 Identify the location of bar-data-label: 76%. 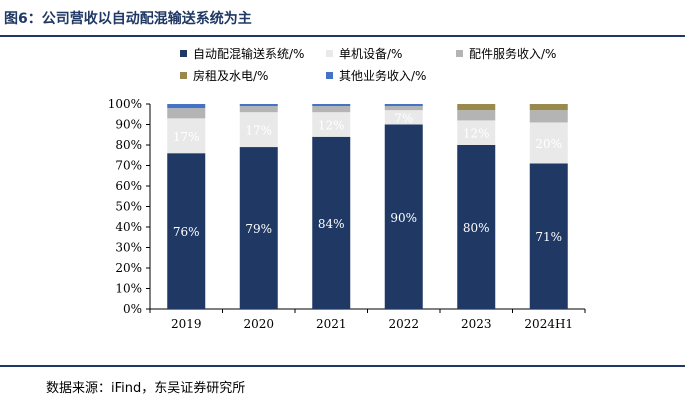
(186, 232).